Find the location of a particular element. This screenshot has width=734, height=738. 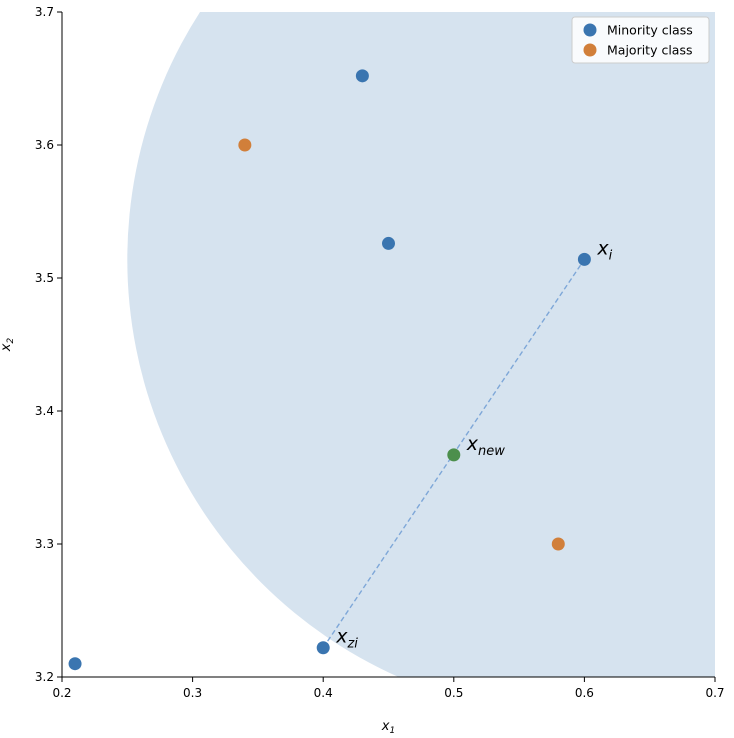

annotation-new: xnew is located at coordinates (485, 446).